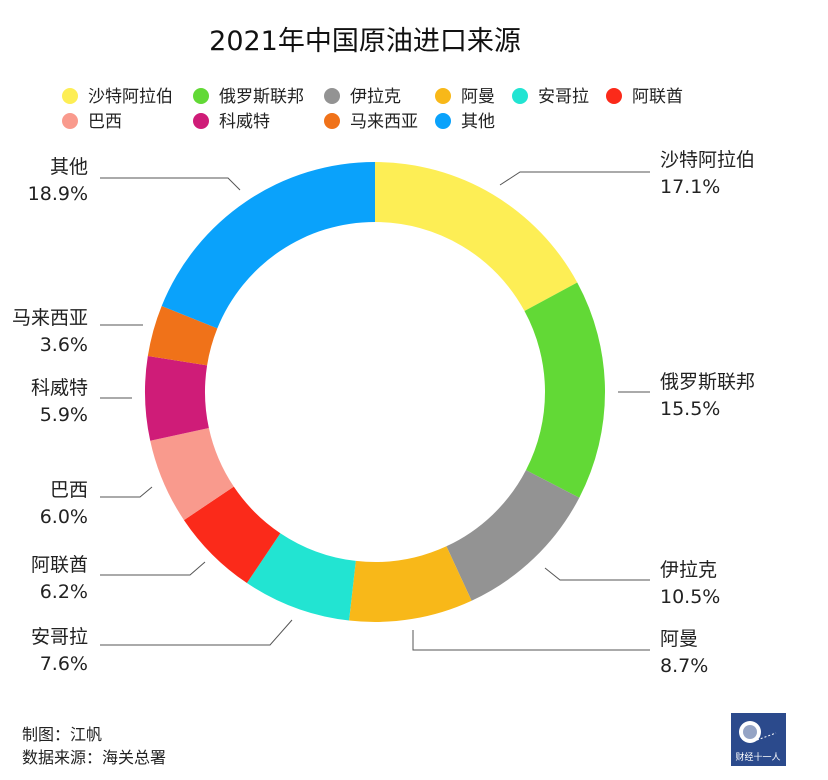 Image resolution: width=828 pixels, height=780 pixels. I want to click on legend-label: 俄罗斯联邦, so click(261, 97).